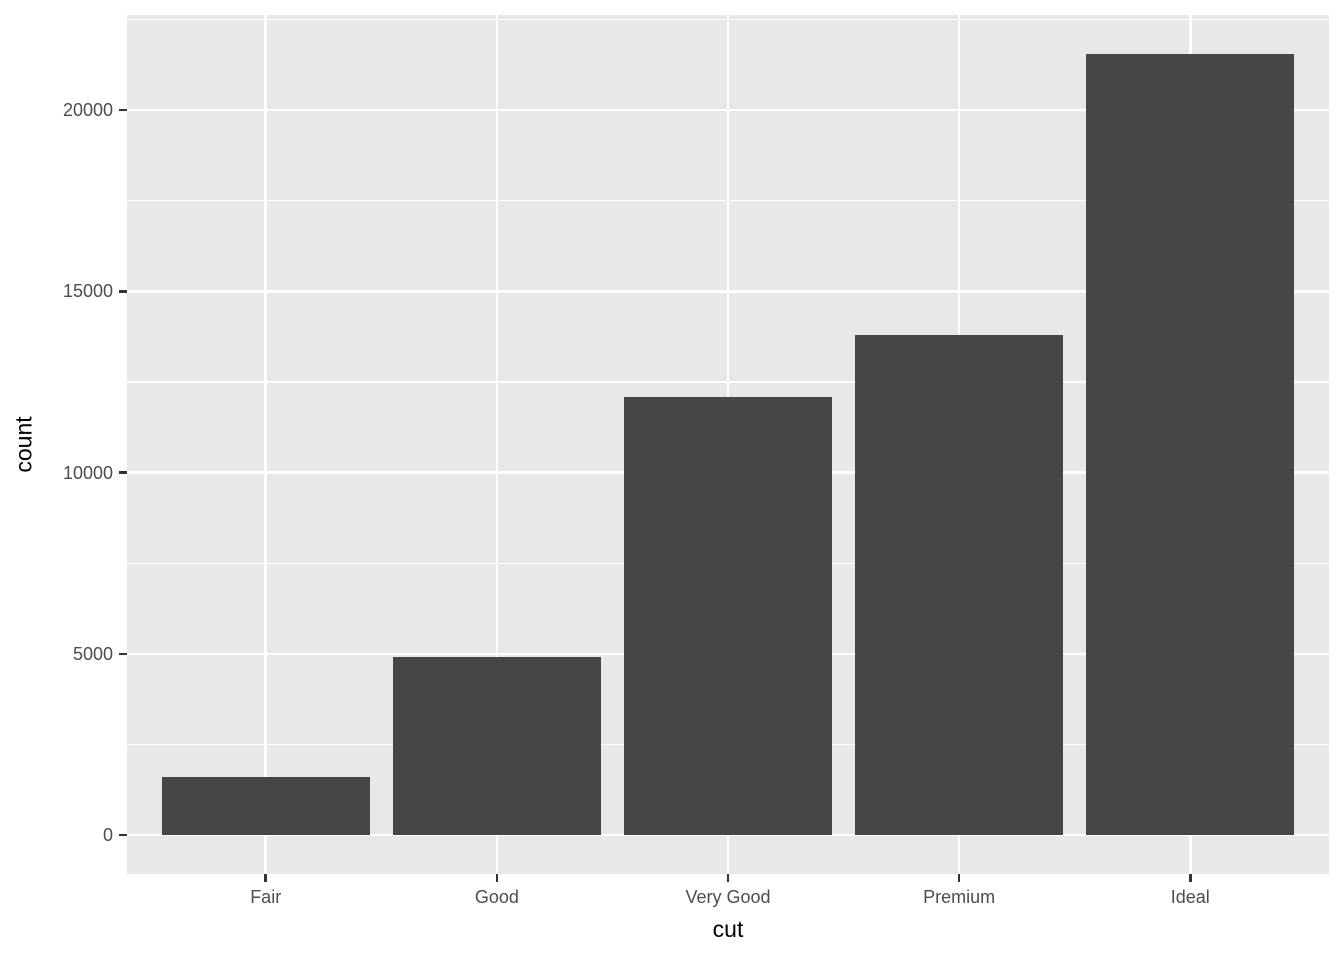 This screenshot has height=960, width=1344. I want to click on bar-premium, so click(959, 585).